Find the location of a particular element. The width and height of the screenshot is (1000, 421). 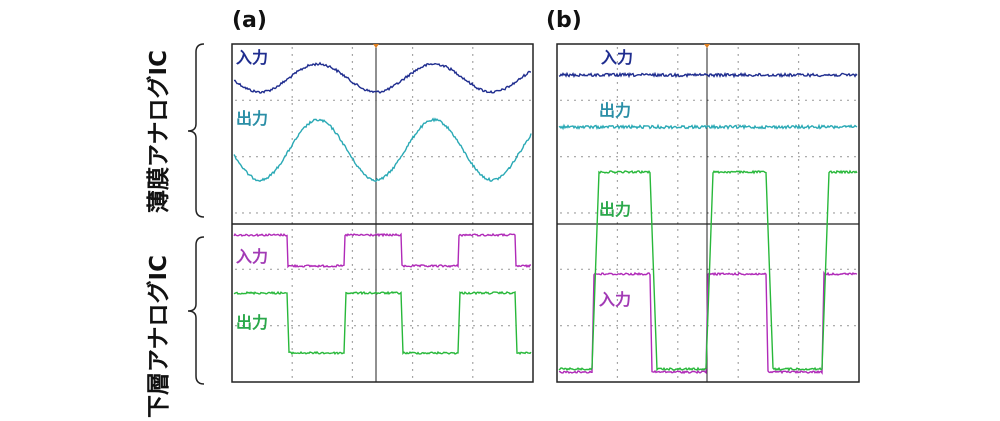

side-label-thin-film-ic: 薄膜アナログIC is located at coordinates (158, 131).